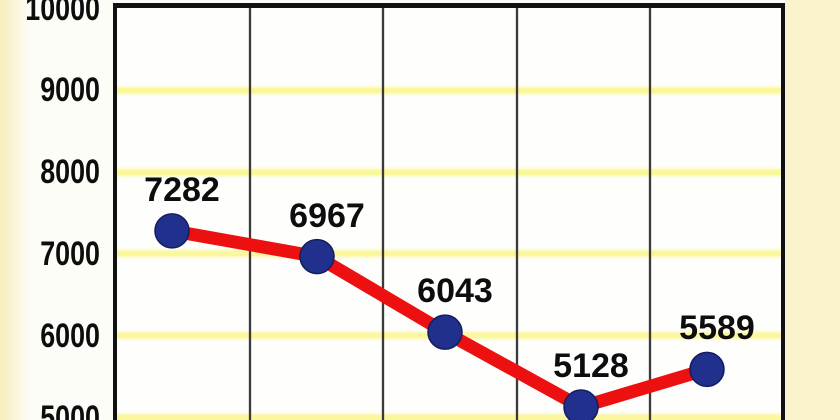 This screenshot has width=840, height=420. Describe the element at coordinates (62, 14) in the screenshot. I see `y-tick-label-10000: 10000` at that location.